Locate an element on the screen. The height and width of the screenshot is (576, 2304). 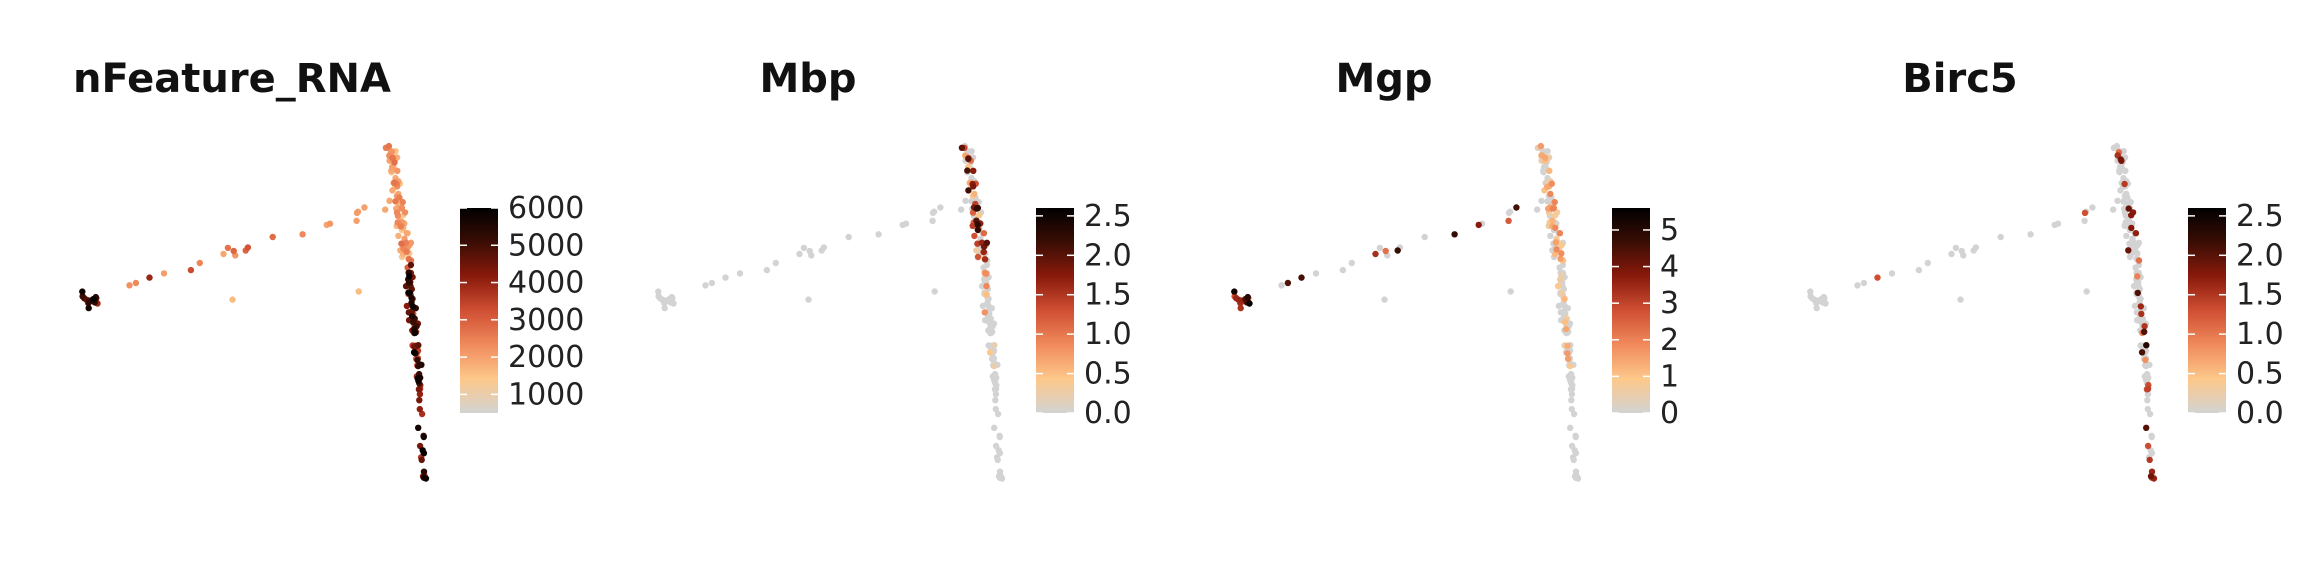
legend-tick-label: 1.0 is located at coordinates (1108, 334).